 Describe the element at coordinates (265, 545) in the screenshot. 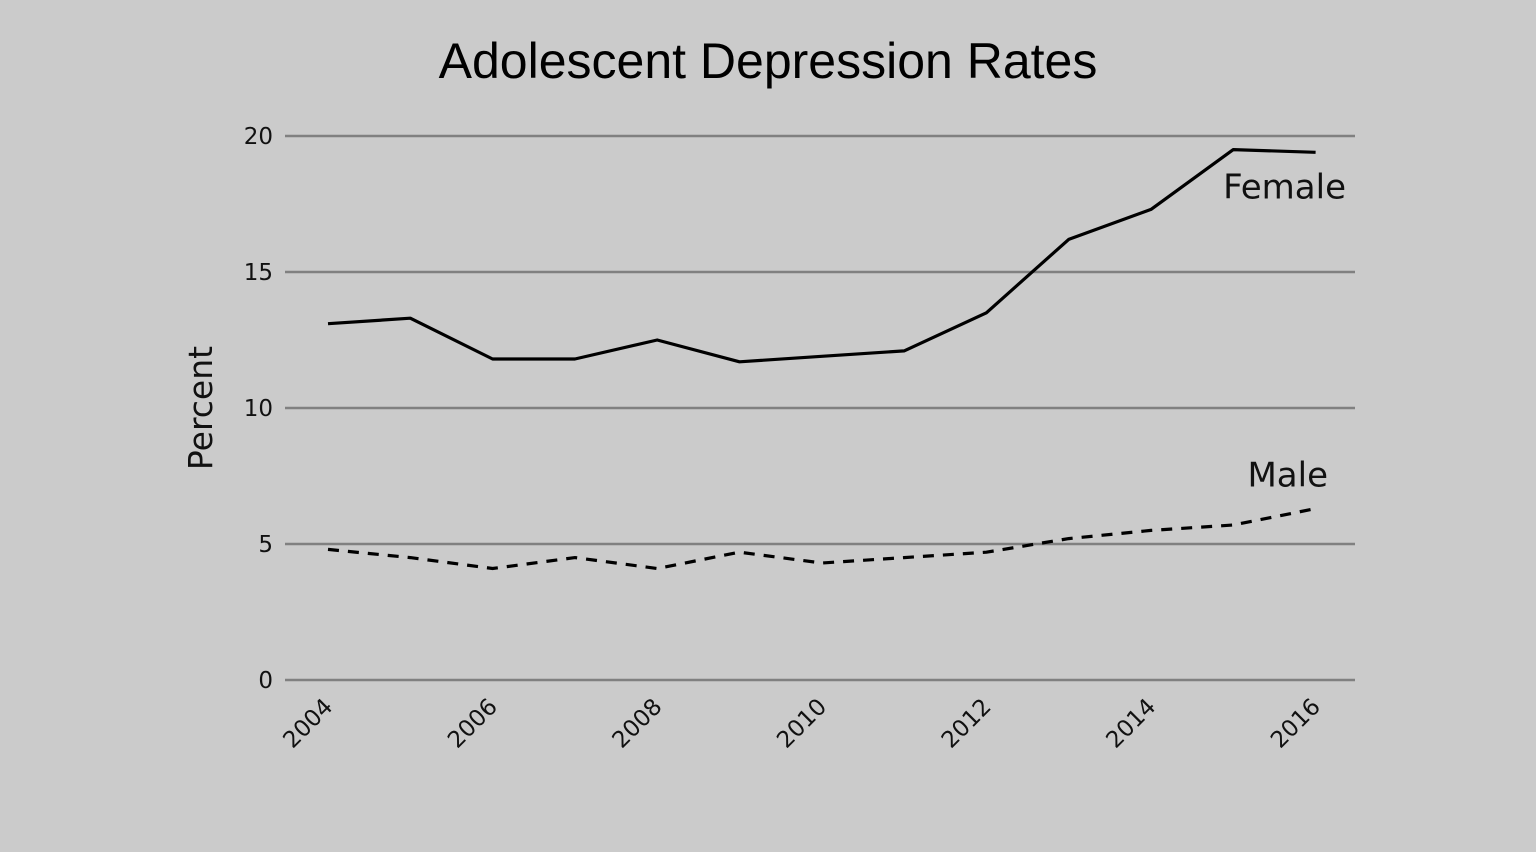

I see `y-tick-label: 5` at that location.